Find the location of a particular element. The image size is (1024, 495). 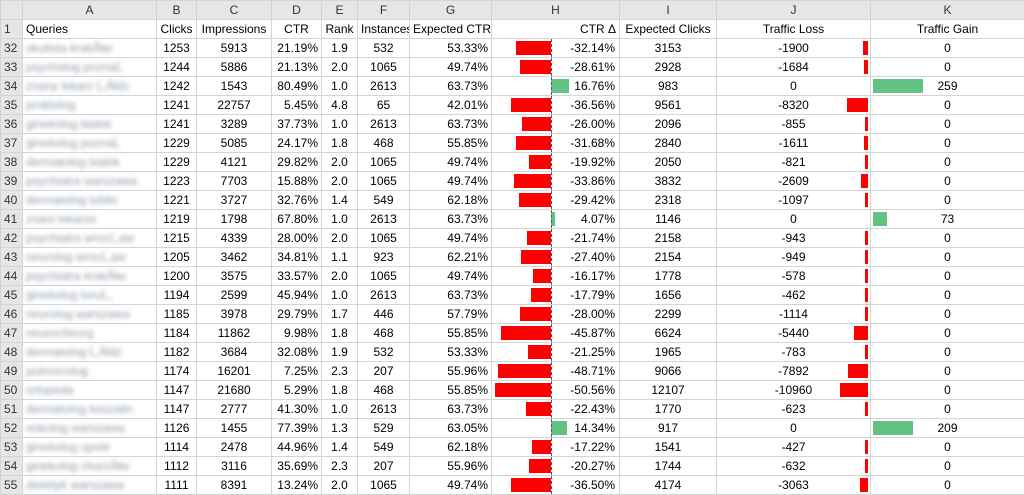

ctr-cell: 44.96% is located at coordinates (297, 447).